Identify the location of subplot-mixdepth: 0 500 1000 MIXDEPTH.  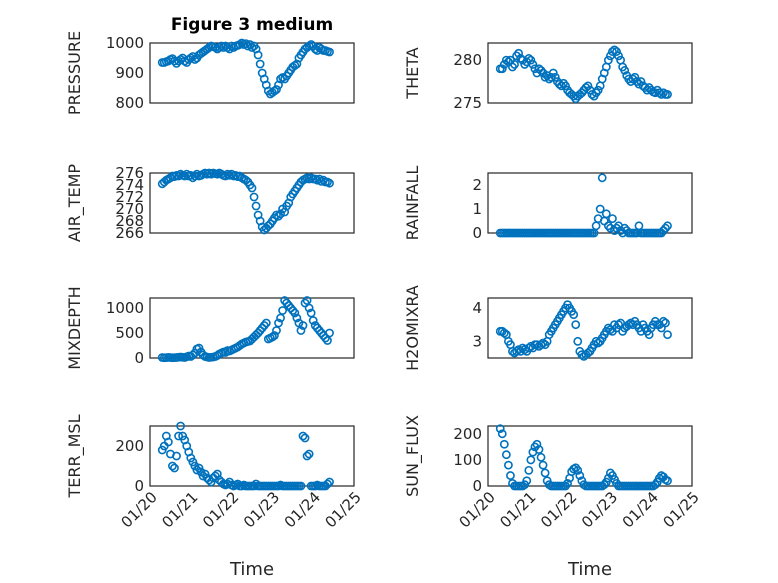
(210, 328).